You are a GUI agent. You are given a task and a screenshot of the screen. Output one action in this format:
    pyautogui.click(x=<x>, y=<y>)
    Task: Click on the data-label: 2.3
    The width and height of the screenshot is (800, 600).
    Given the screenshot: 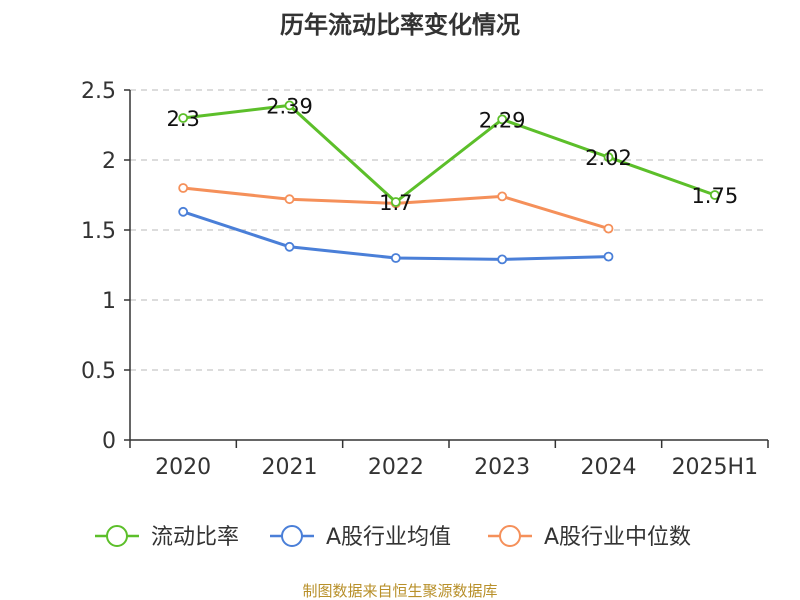 What is the action you would take?
    pyautogui.click(x=182, y=119)
    